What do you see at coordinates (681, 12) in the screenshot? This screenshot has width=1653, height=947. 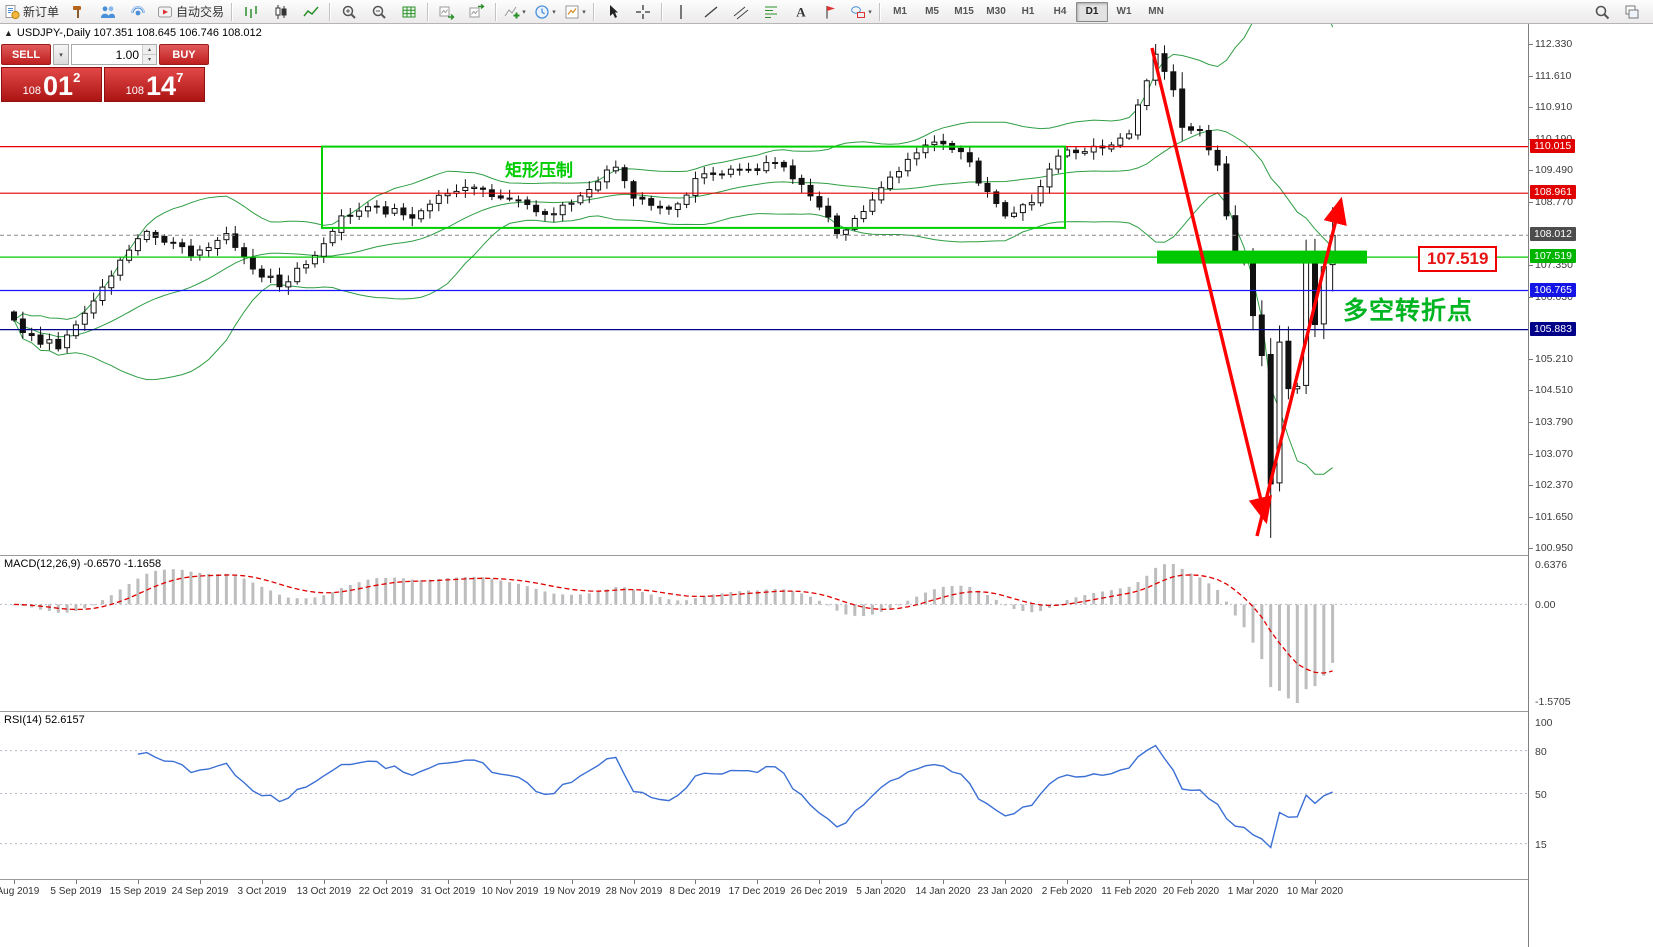 I see `toolbar-vertical-line-button` at bounding box center [681, 12].